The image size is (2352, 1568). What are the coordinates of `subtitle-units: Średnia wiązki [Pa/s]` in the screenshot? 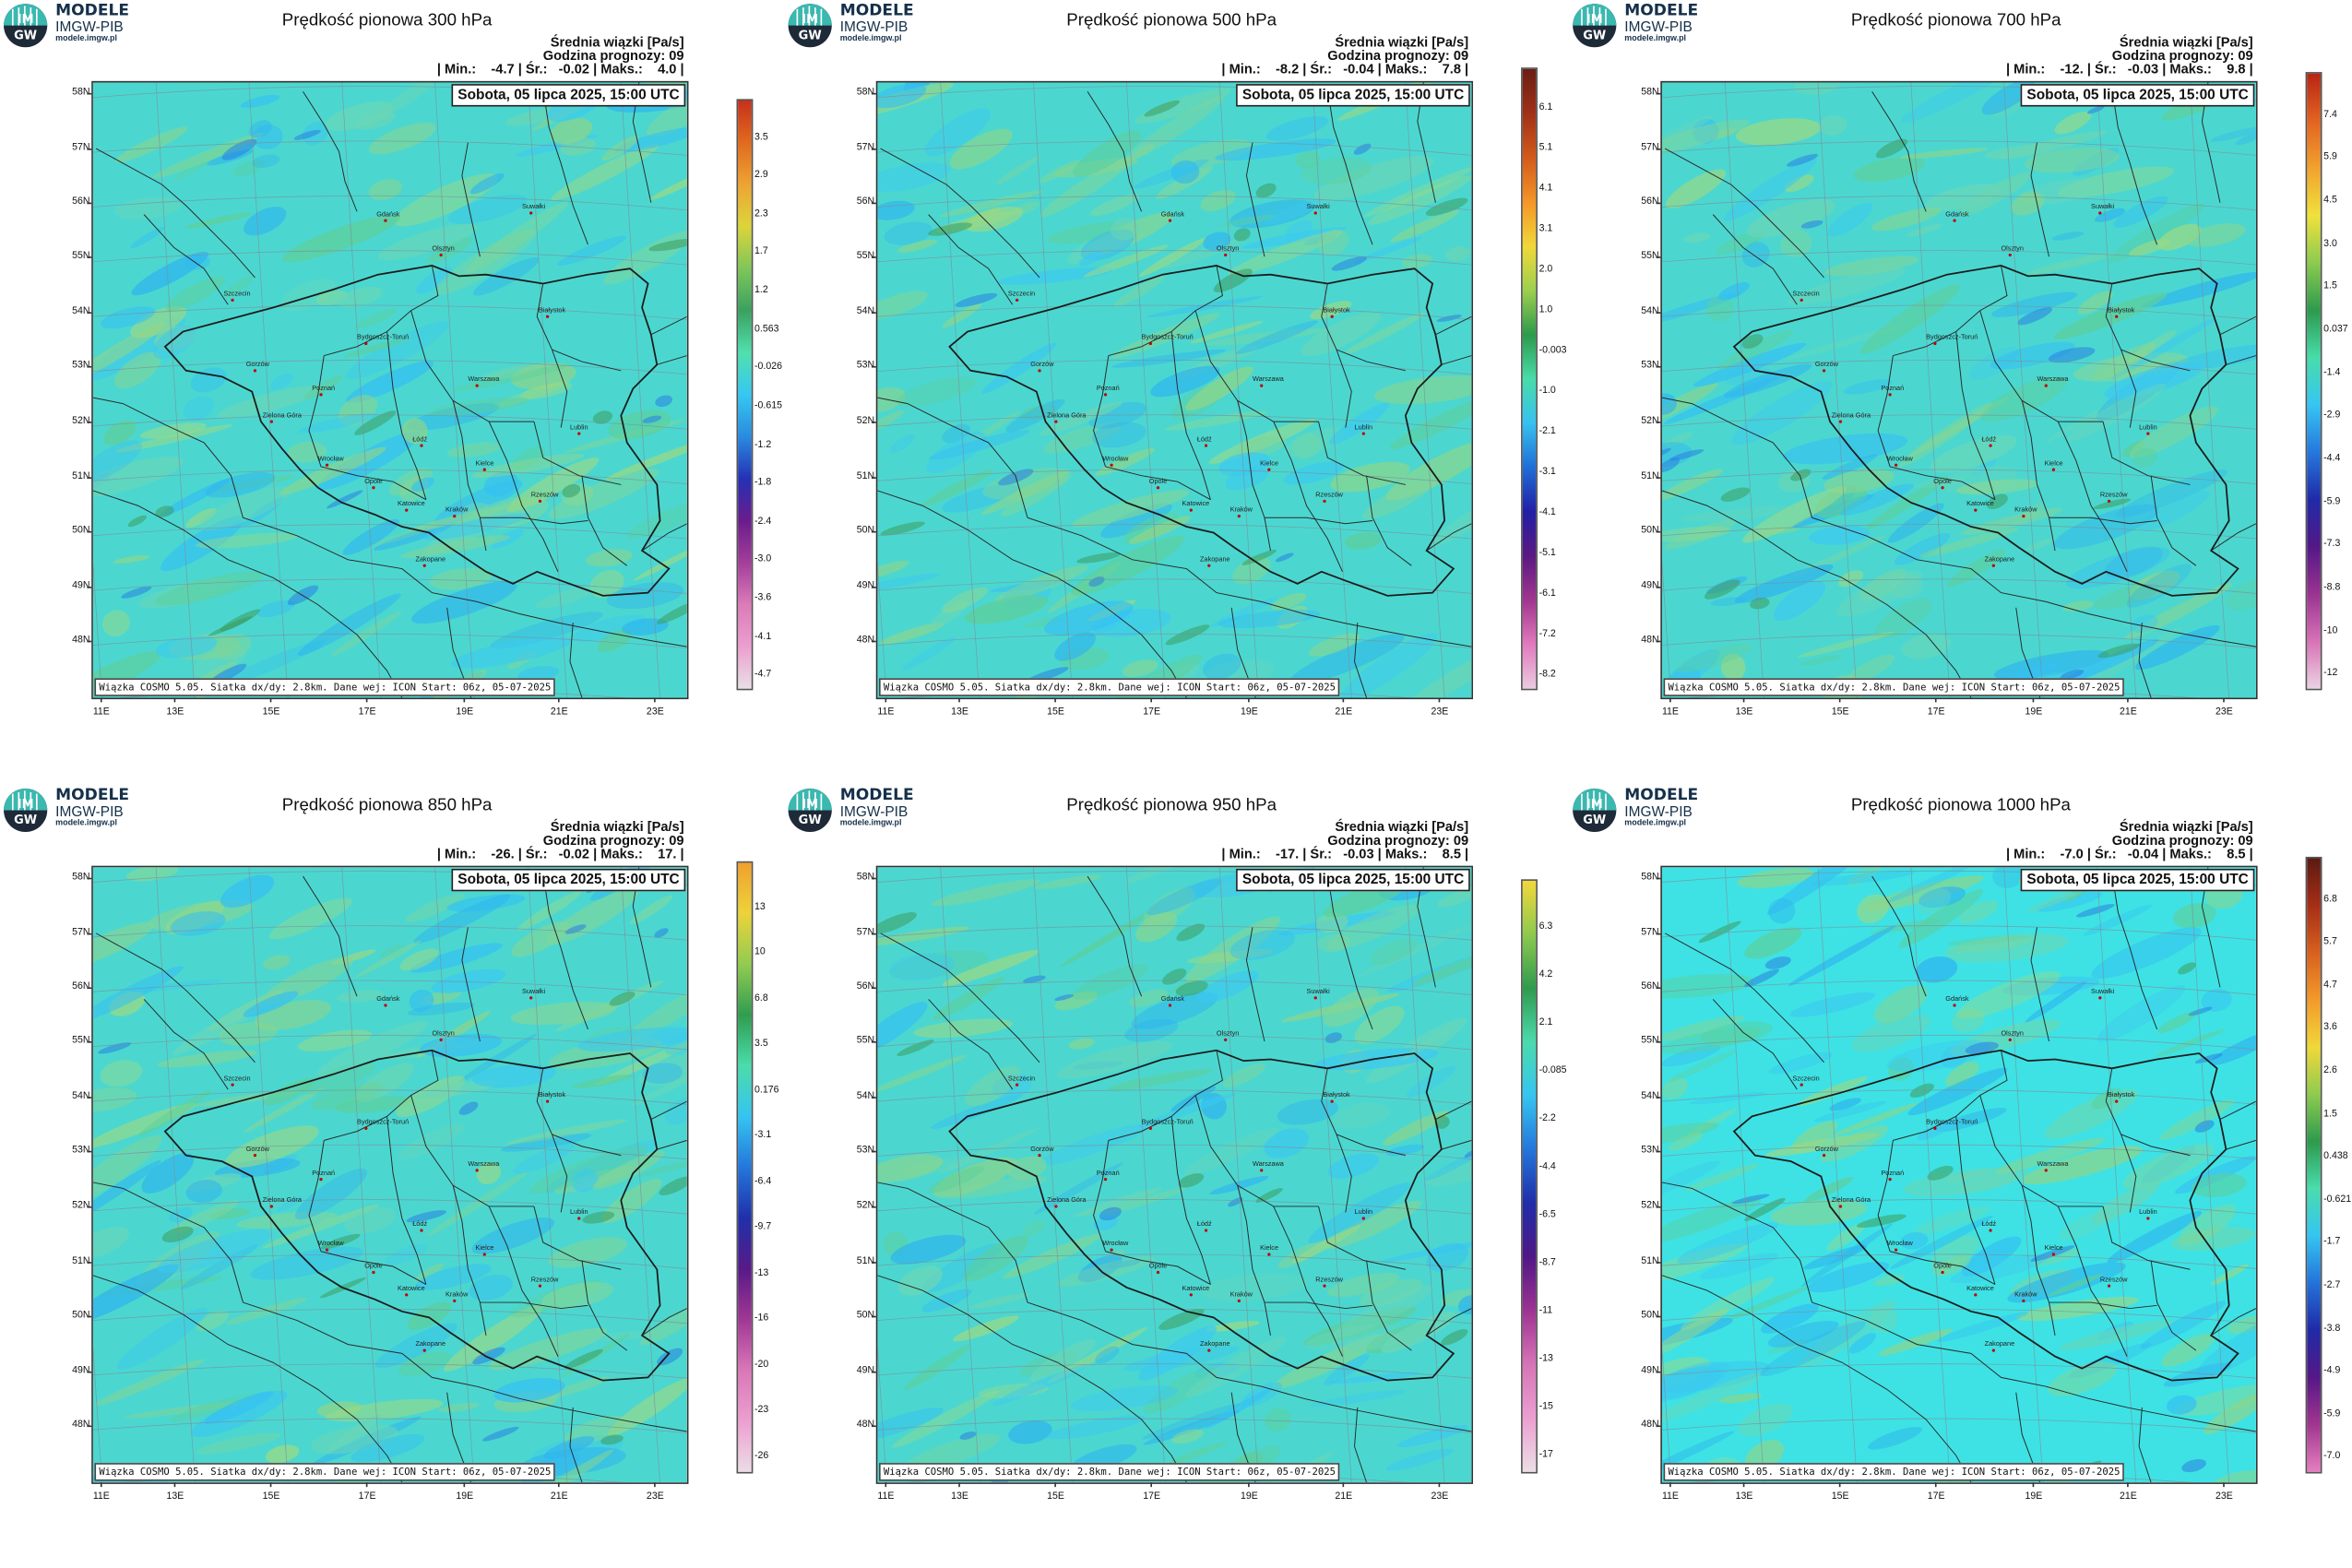 It's located at (2186, 42).